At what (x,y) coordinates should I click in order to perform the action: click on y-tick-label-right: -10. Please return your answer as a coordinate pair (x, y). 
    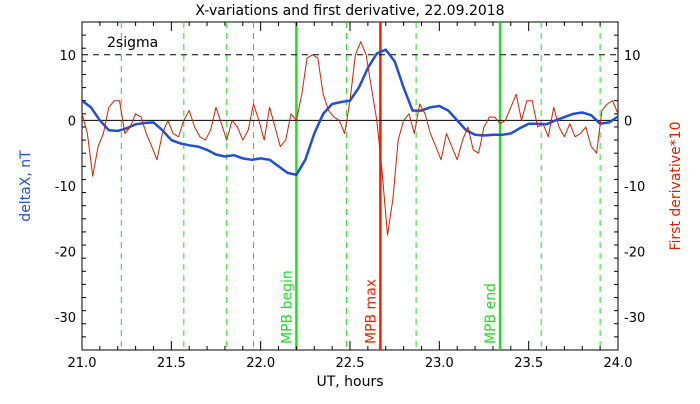
    Looking at the image, I should click on (634, 187).